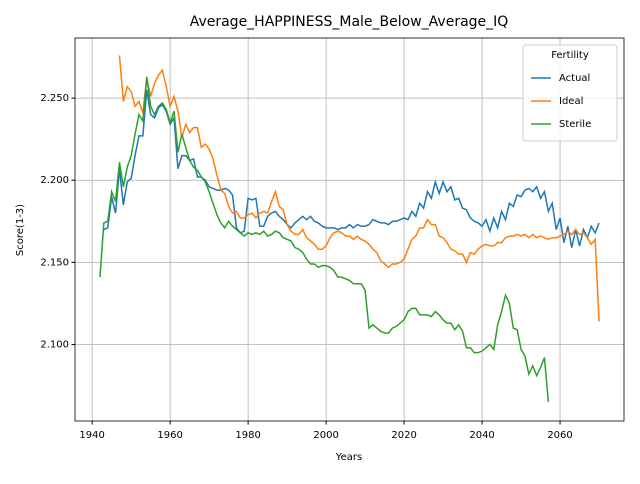 This screenshot has height=484, width=640. I want to click on legend-label: Actual, so click(574, 78).